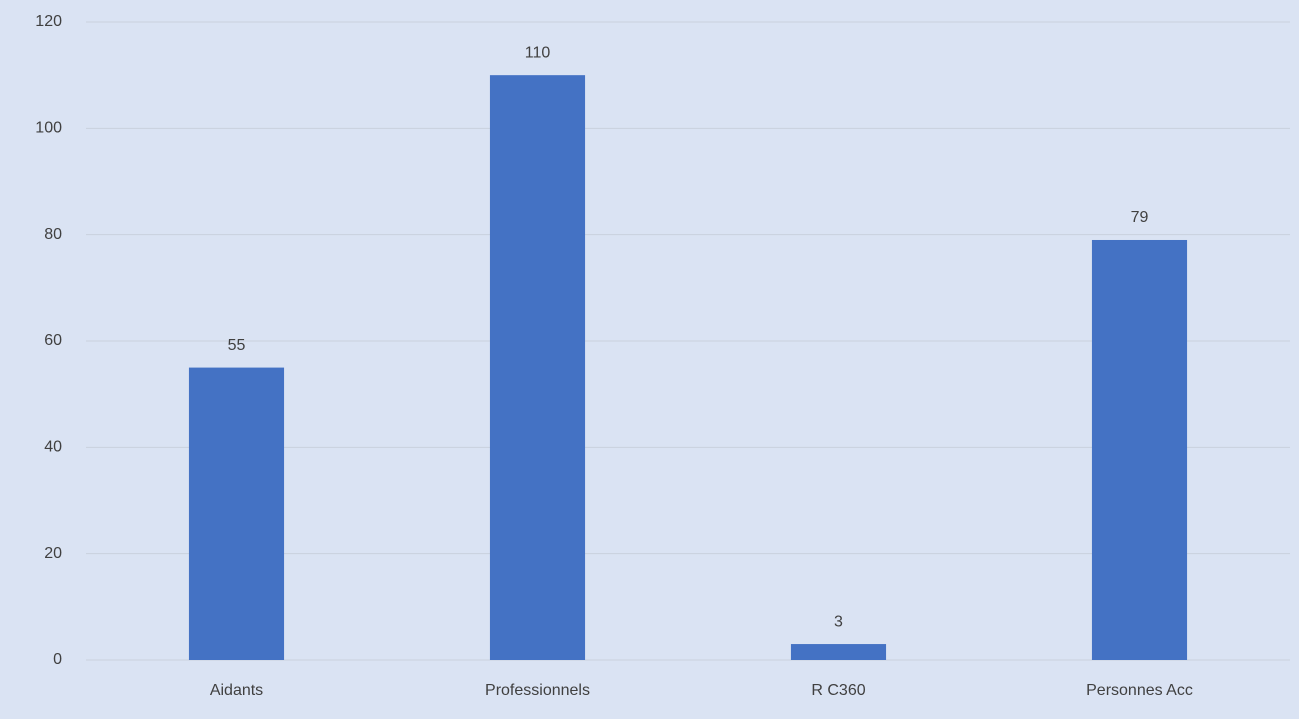 The image size is (1299, 719). I want to click on data-label: 3, so click(838, 621).